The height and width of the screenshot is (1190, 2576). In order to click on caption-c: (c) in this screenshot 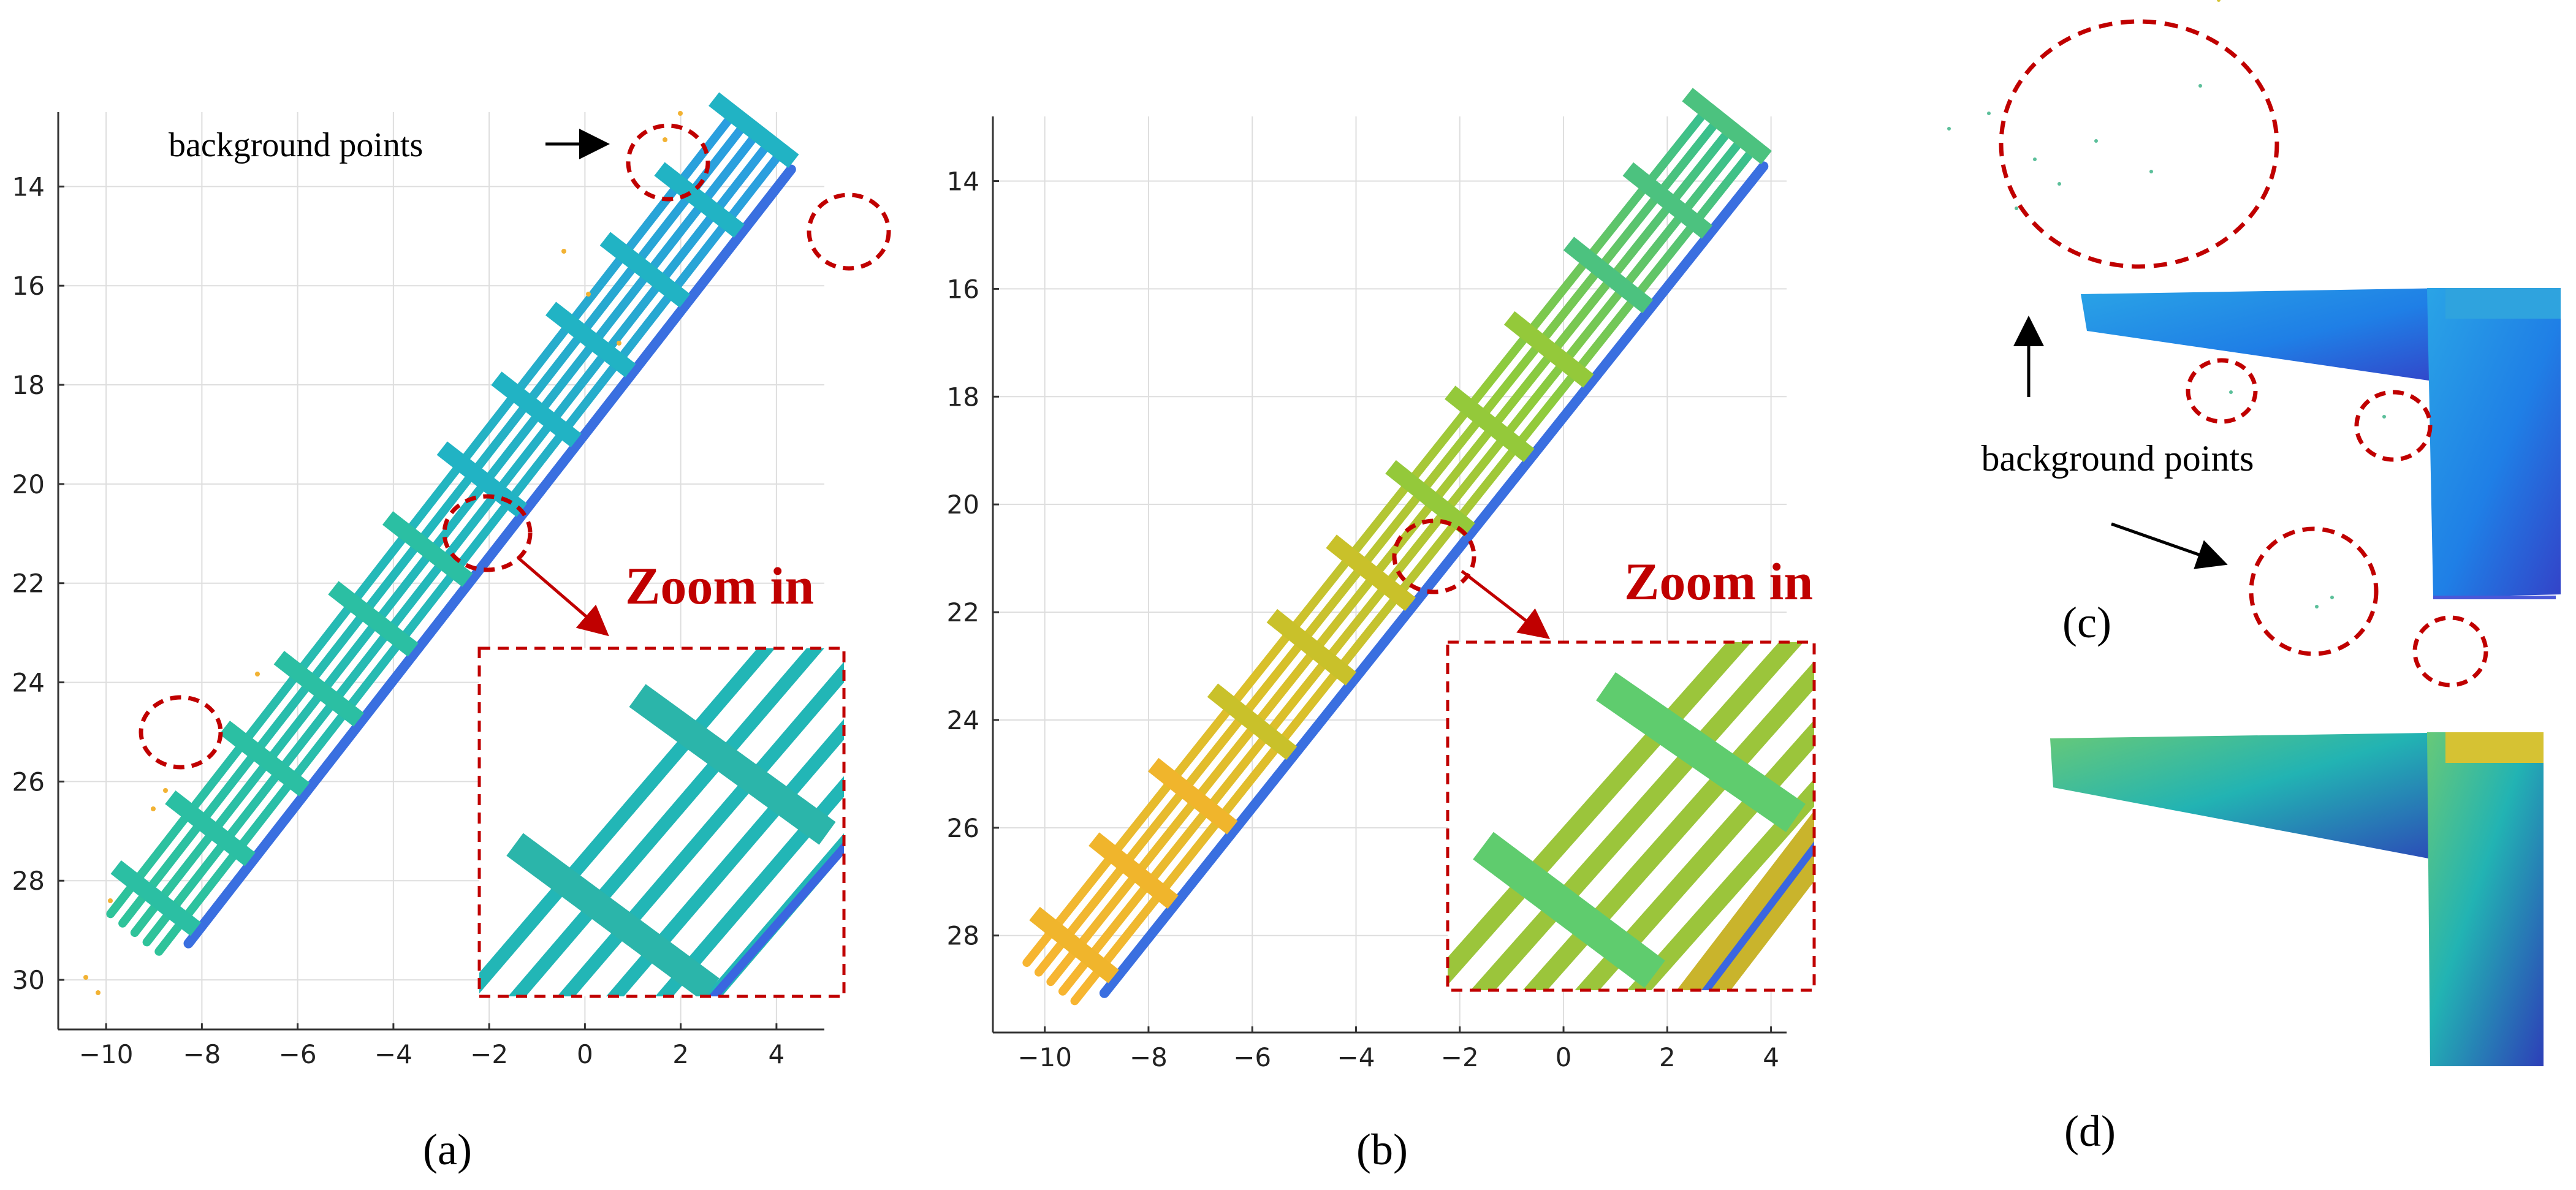, I will do `click(2086, 622)`.